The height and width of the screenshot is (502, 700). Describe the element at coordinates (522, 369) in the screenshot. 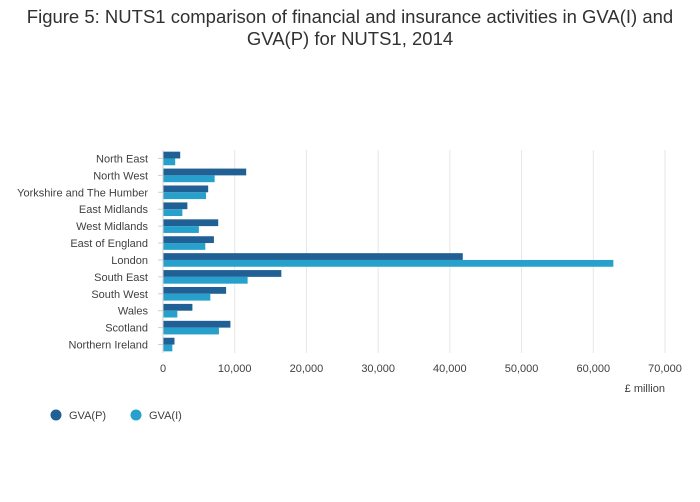

I see `x-tick-label: 50,000` at that location.